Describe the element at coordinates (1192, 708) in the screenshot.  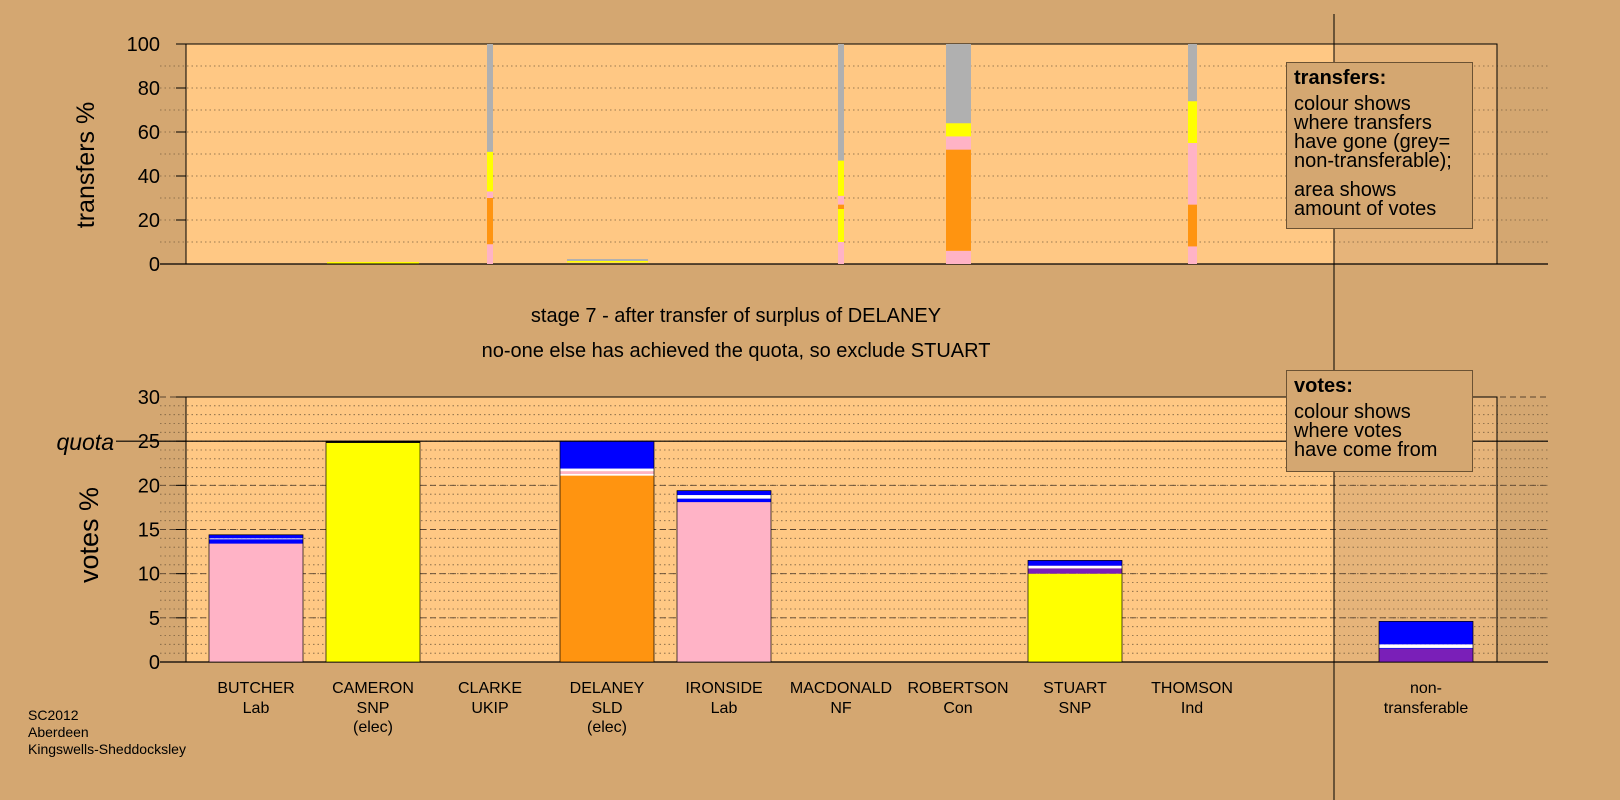
I see `candidate-party: Ind` at that location.